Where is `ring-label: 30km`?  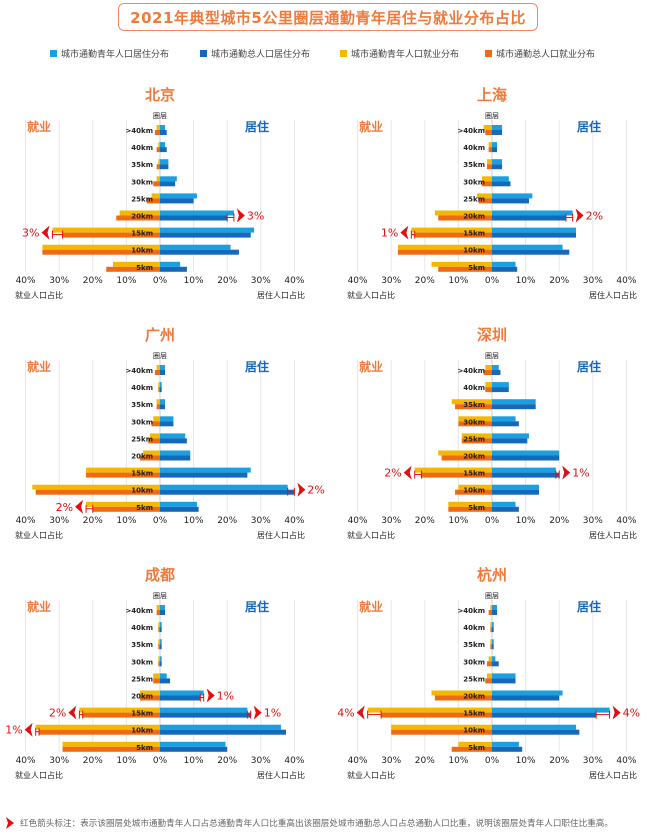
ring-label: 30km is located at coordinates (142, 182).